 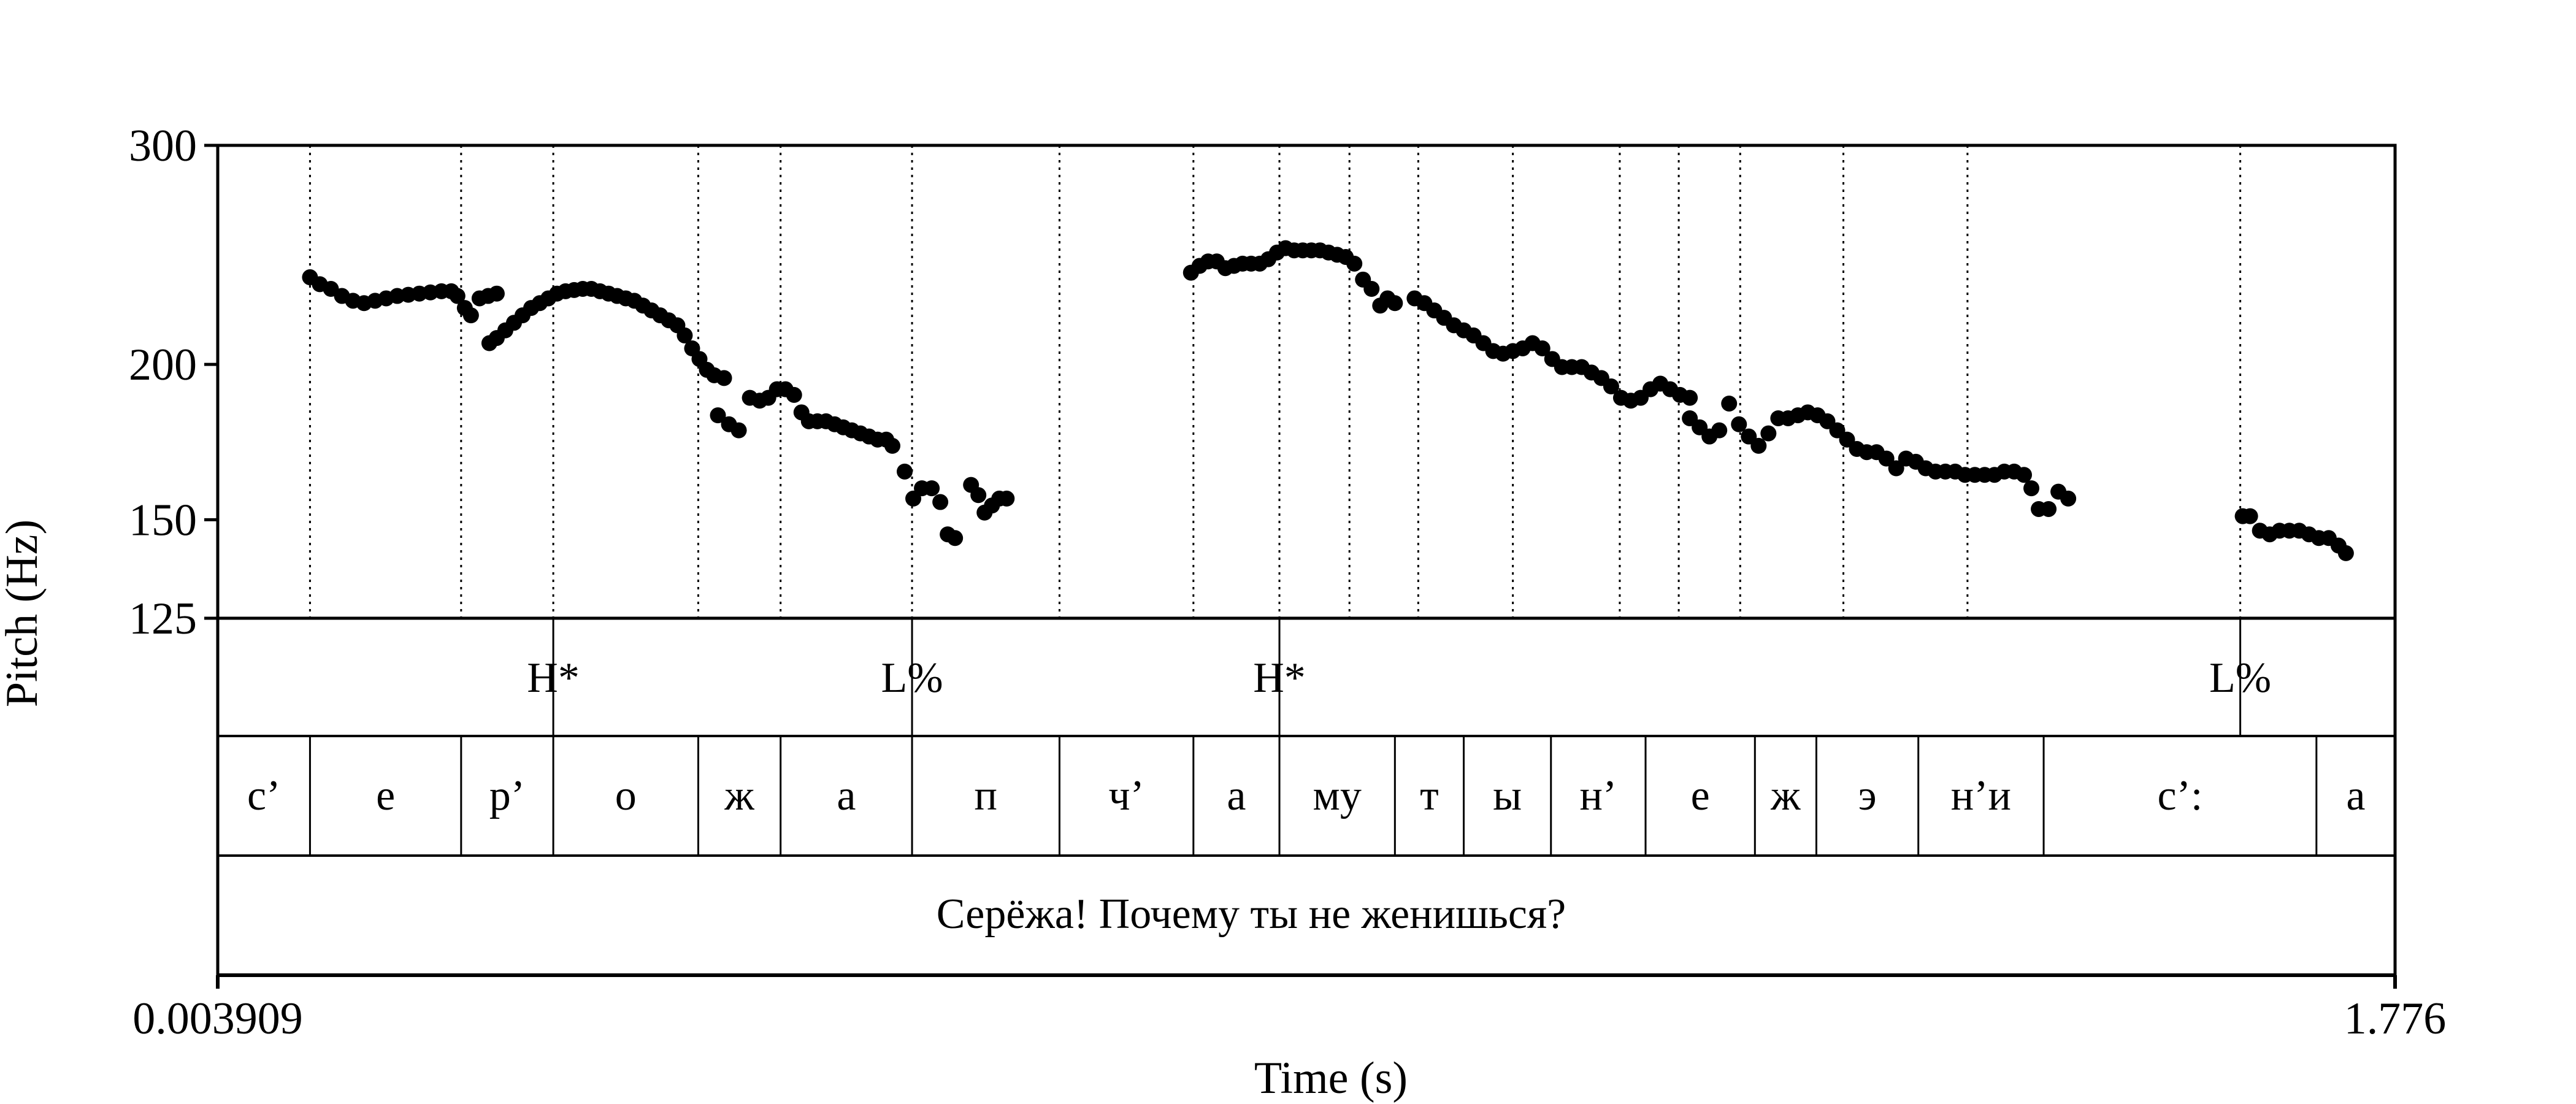 What do you see at coordinates (163, 619) in the screenshot?
I see `y-tick-label: 125` at bounding box center [163, 619].